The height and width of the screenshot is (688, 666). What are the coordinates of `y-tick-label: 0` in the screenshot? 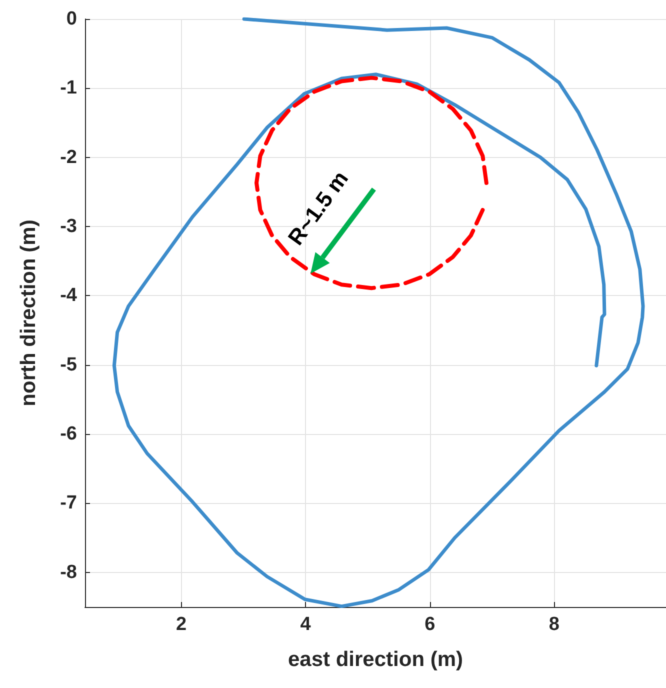 It's located at (71, 19).